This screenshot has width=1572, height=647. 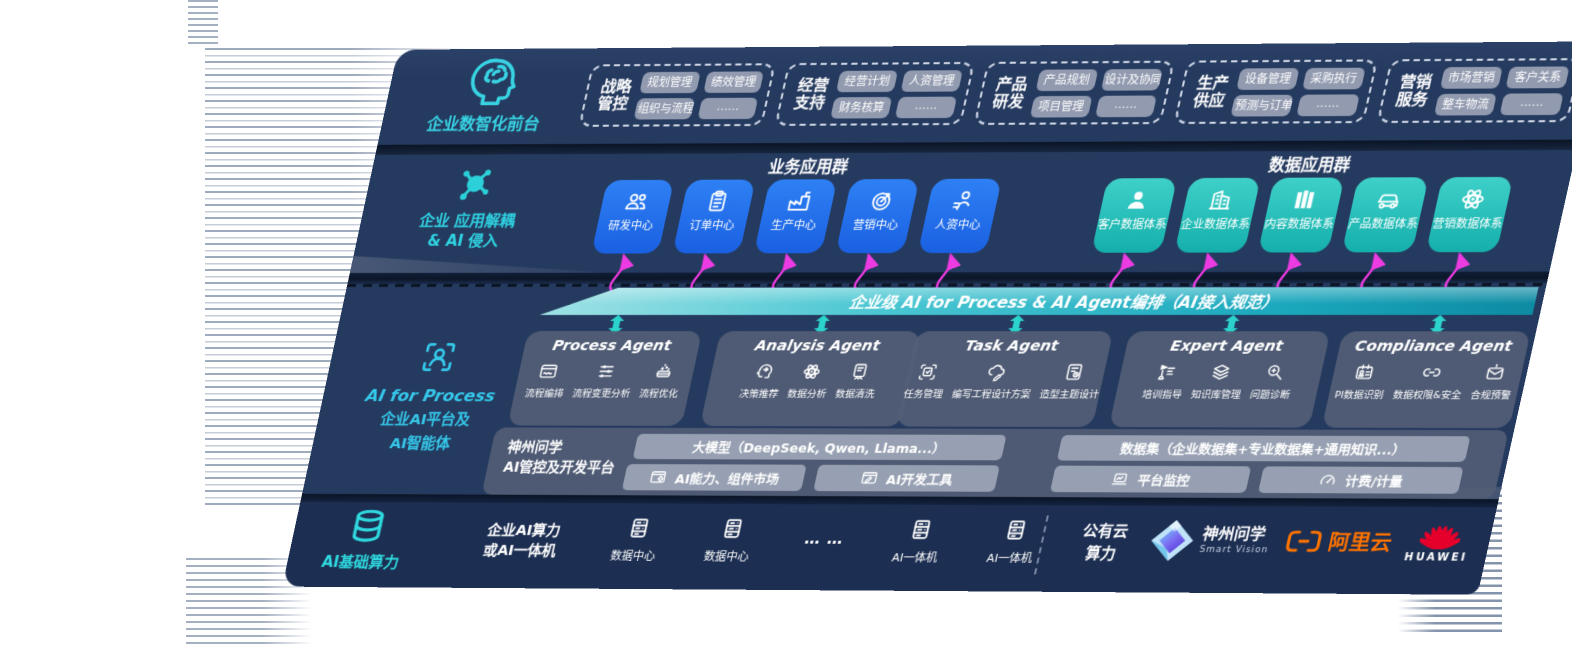 I want to click on agent-capability-label: 问题诊断, so click(x=1270, y=395).